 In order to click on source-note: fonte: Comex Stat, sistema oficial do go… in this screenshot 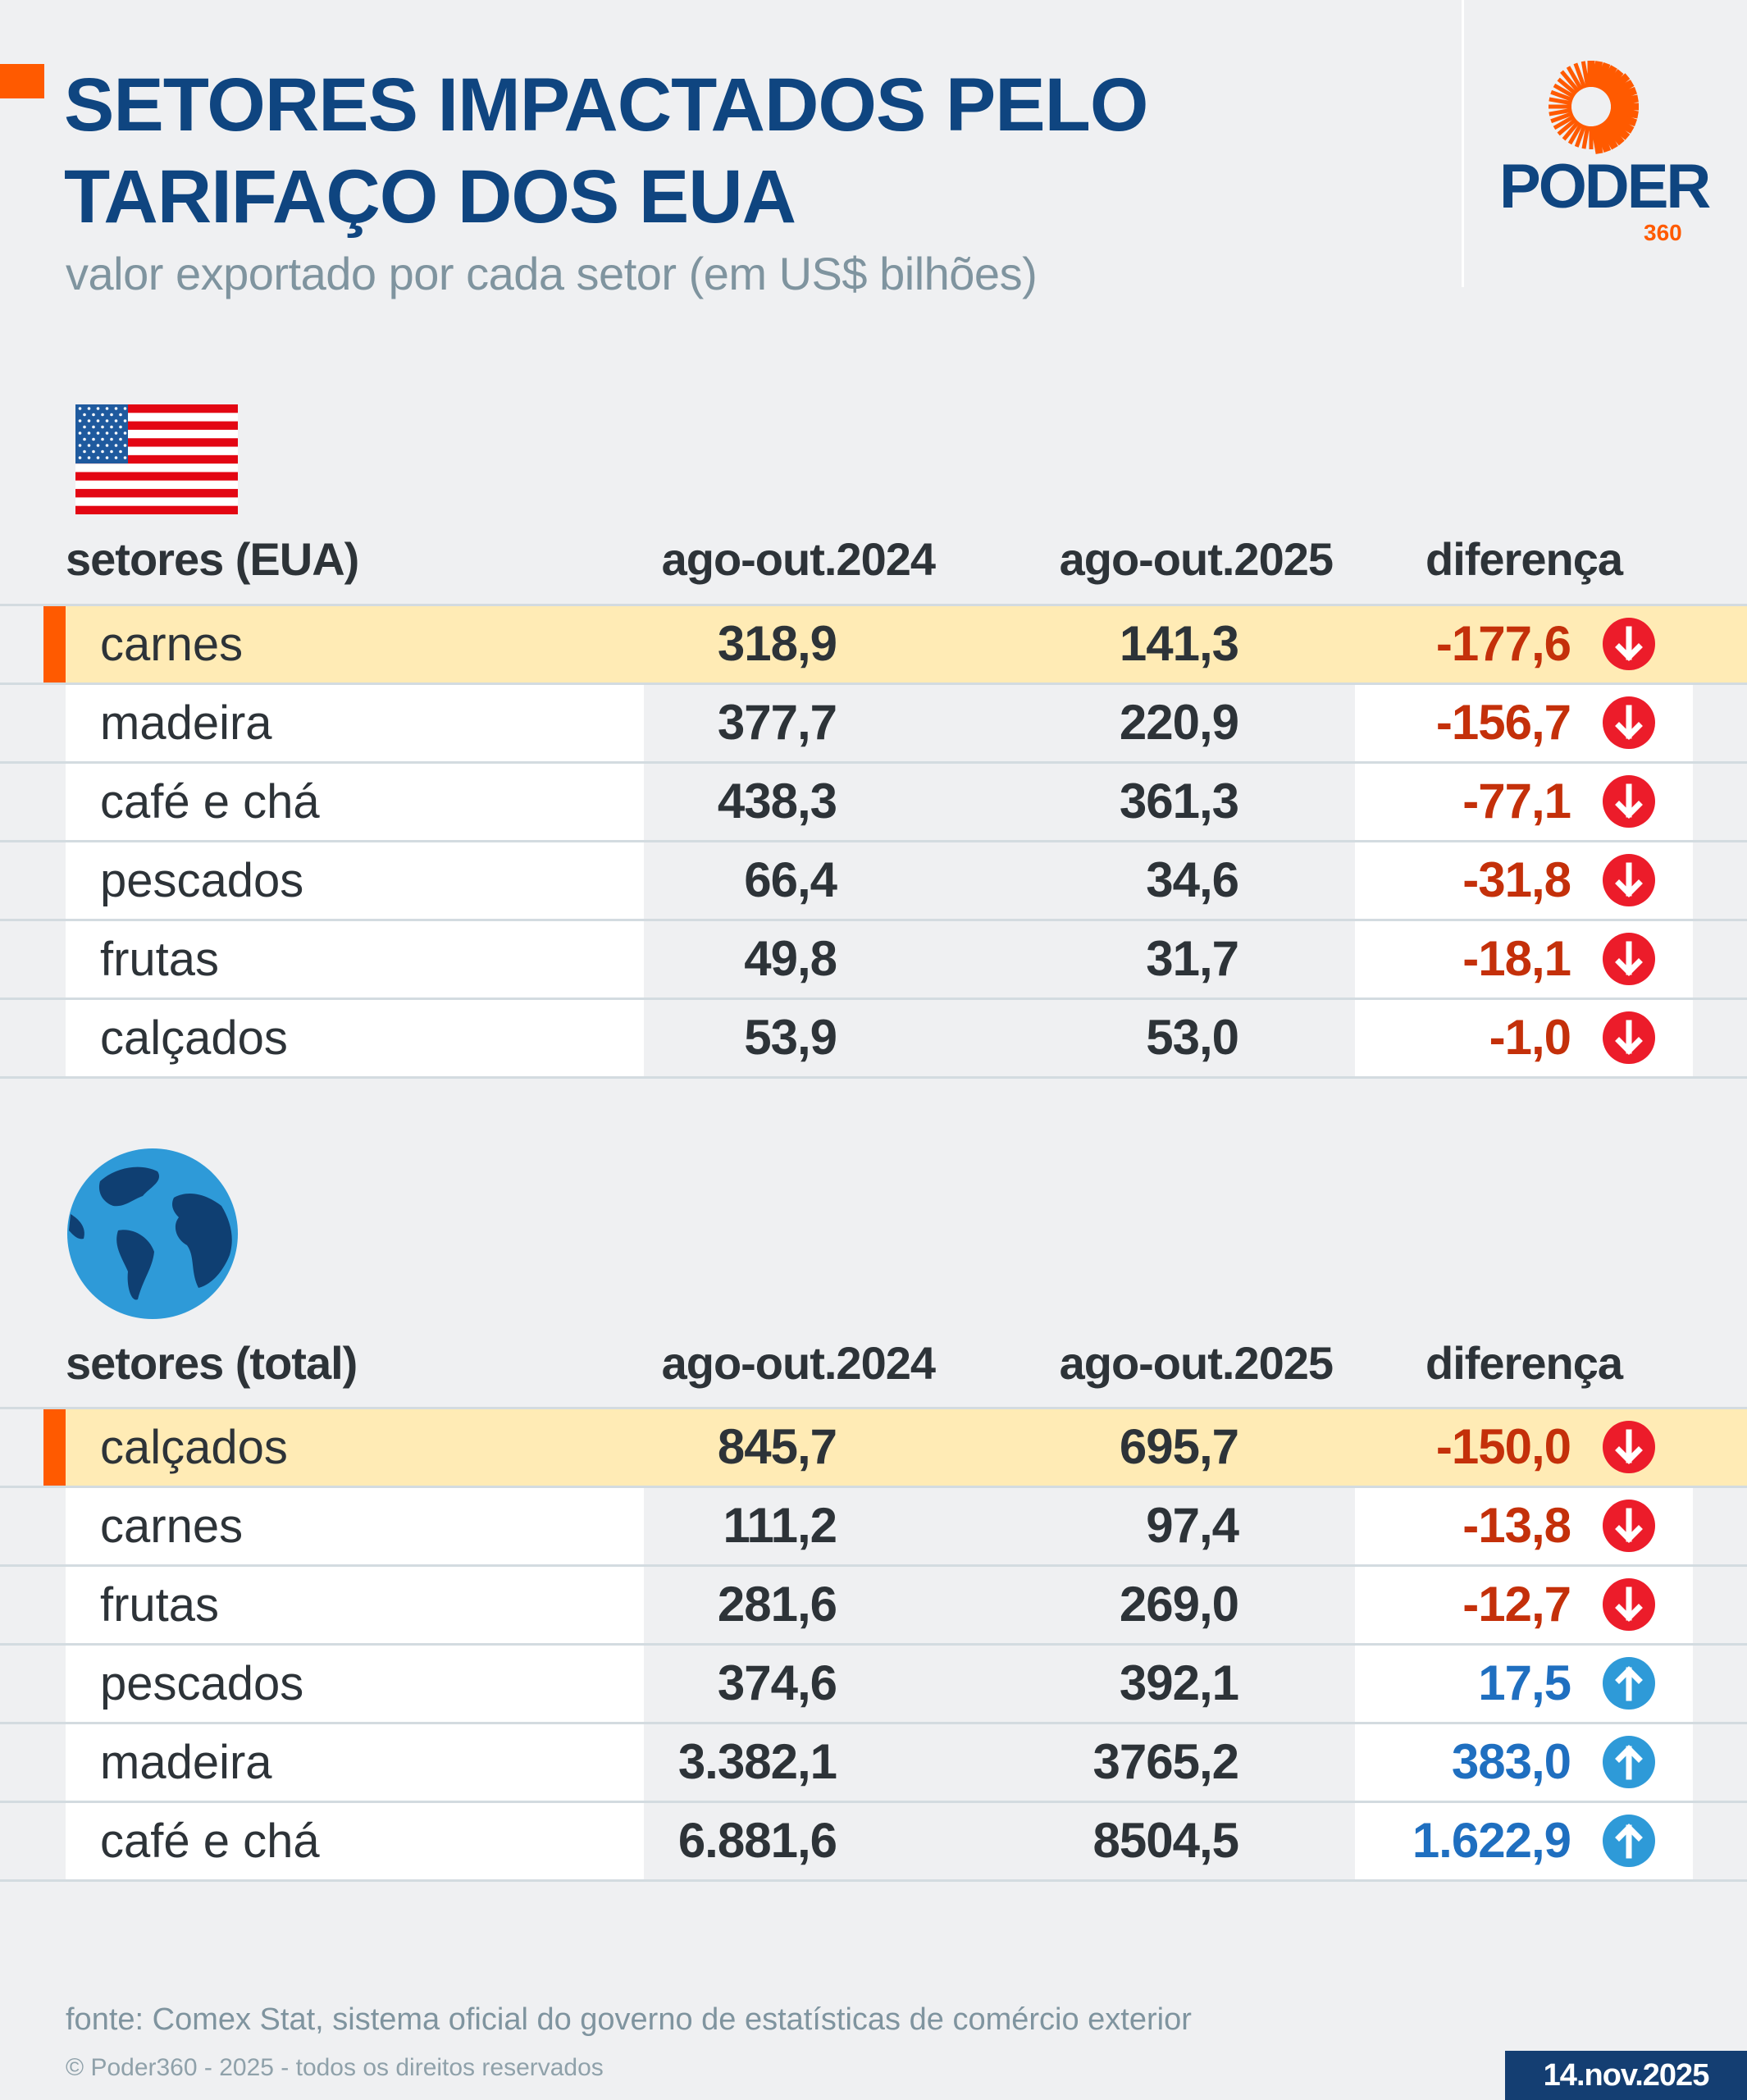, I will do `click(629, 2019)`.